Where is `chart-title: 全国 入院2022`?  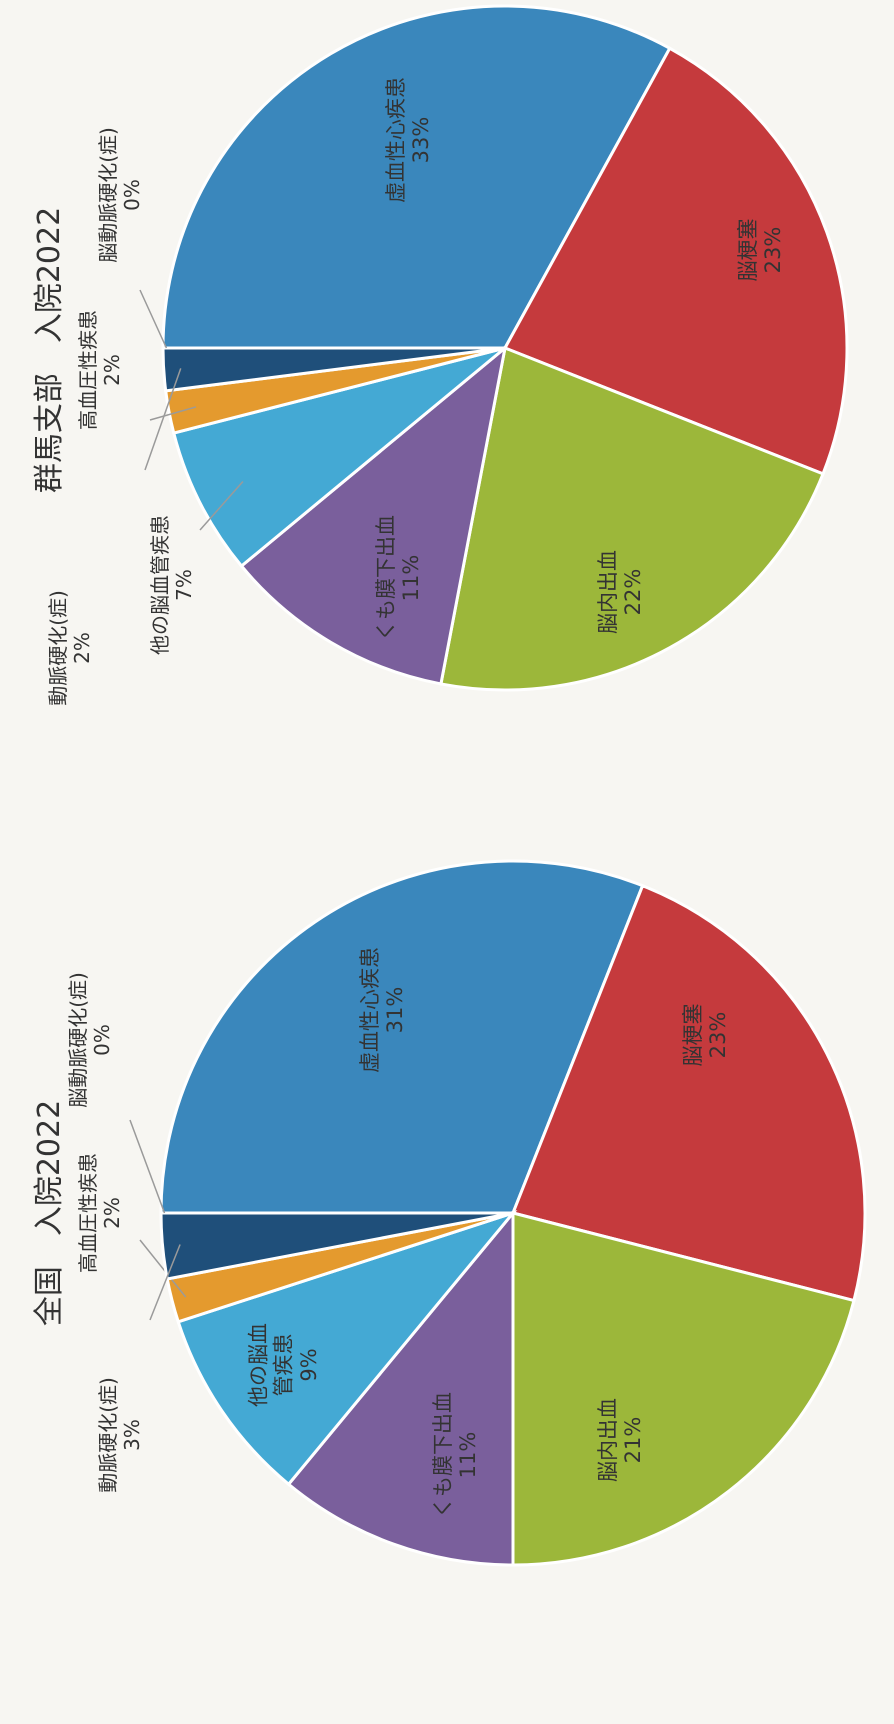 chart-title: 全国 入院2022 is located at coordinates (49, 1213).